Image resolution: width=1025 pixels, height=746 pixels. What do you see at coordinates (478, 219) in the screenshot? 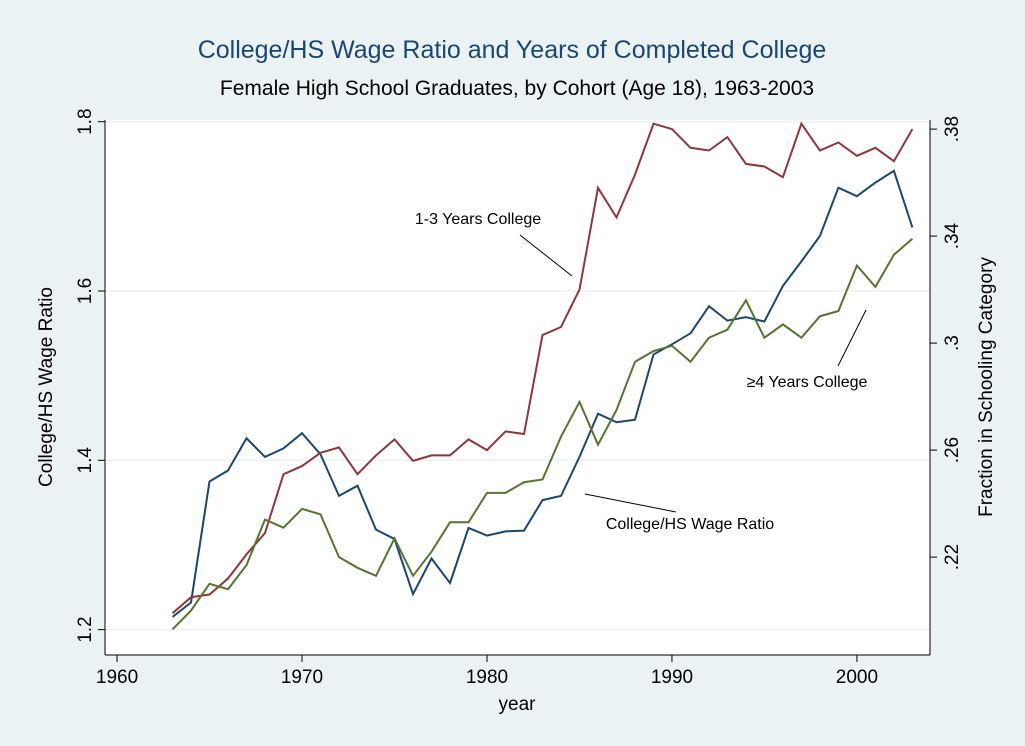
I see `annotation: 1-3 Years College` at bounding box center [478, 219].